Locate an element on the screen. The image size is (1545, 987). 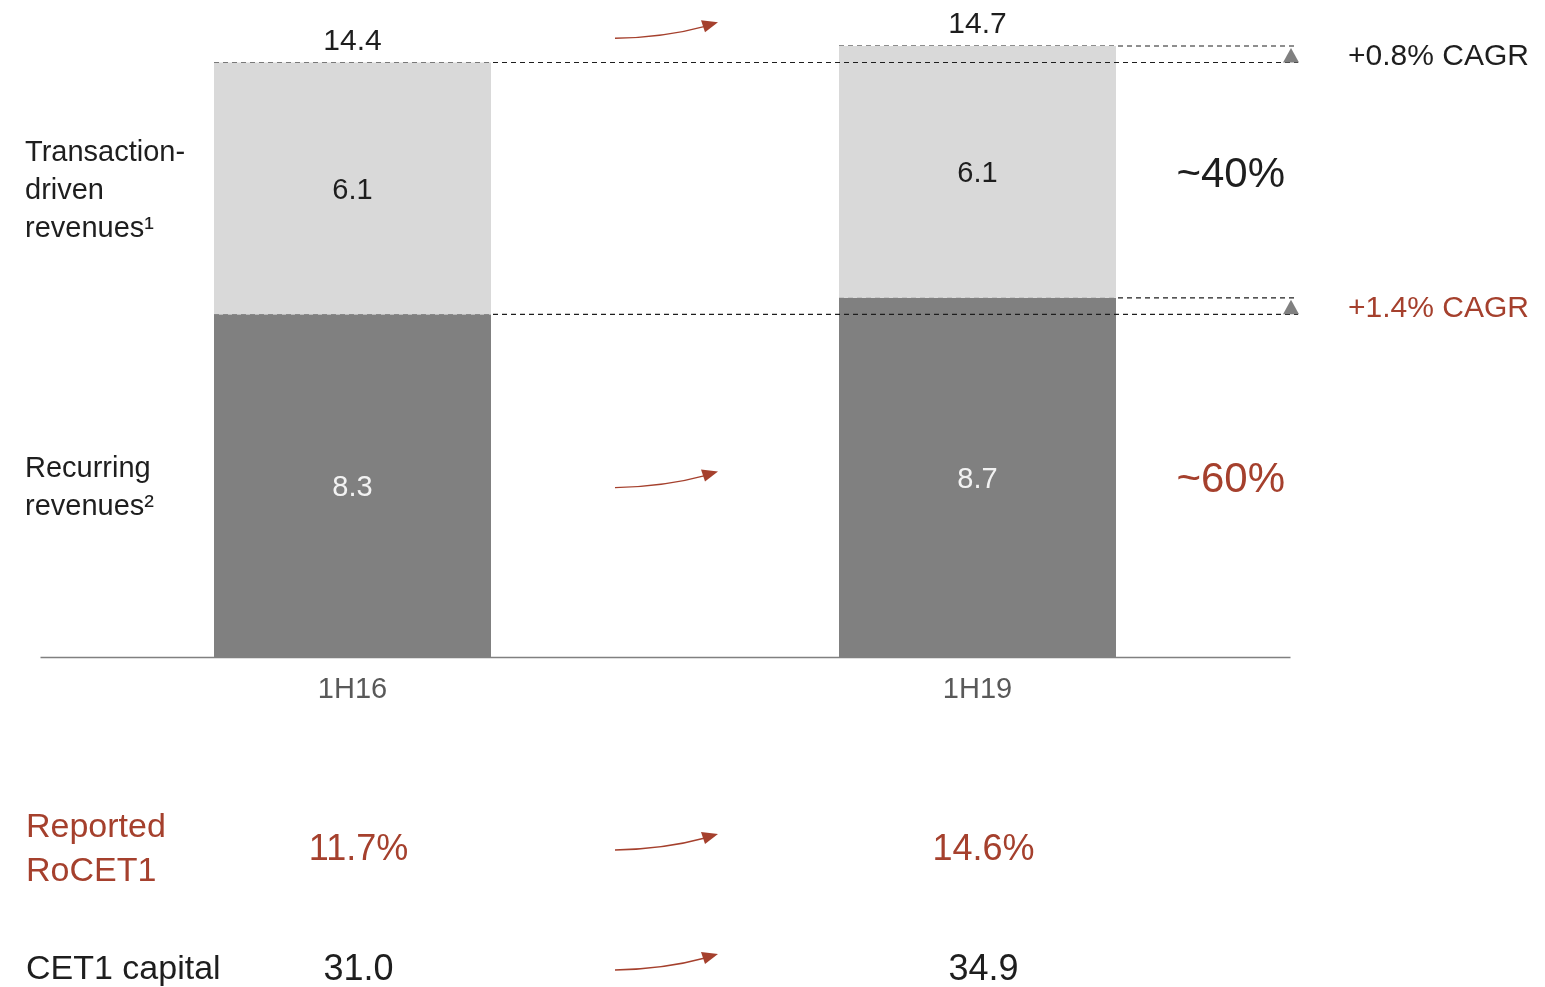
data-label: 8.7 is located at coordinates (977, 477).